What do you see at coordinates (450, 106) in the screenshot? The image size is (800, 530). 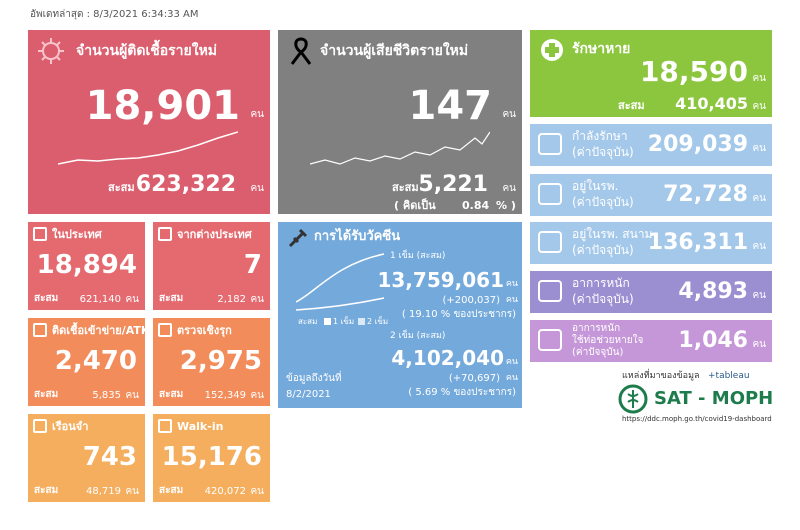 I see `value: 147` at bounding box center [450, 106].